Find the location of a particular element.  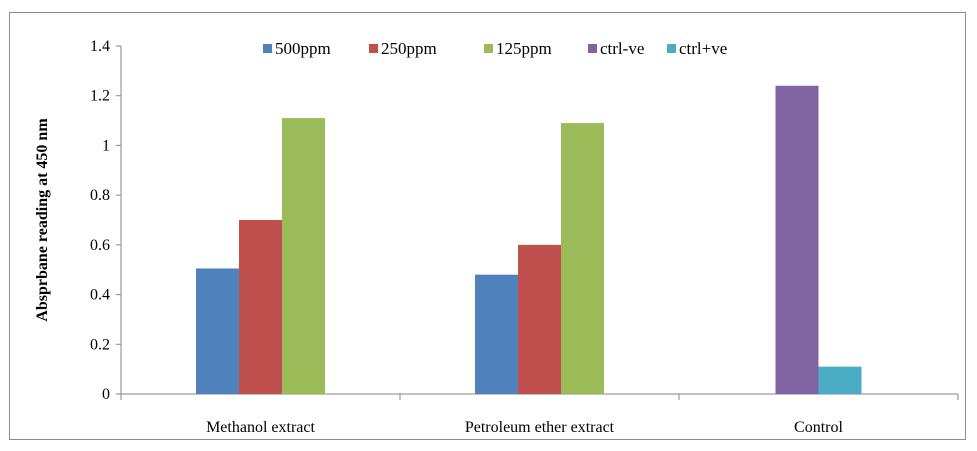

y-tick-label: 0.4 is located at coordinates (100, 295).